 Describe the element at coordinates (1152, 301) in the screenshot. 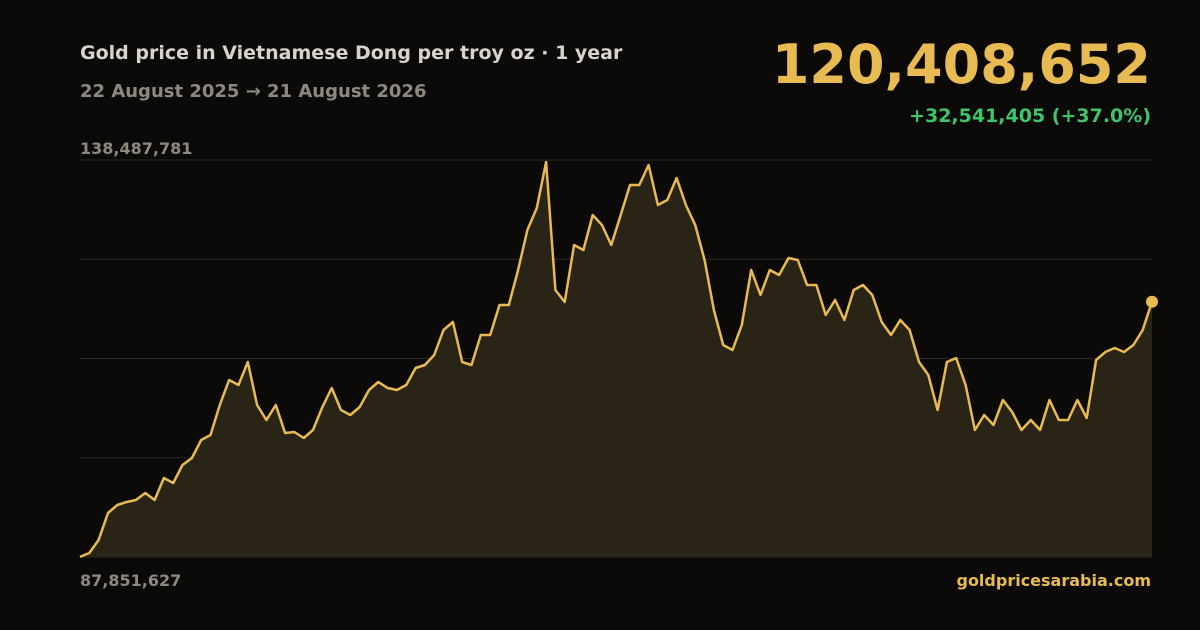

I see `last-point` at that location.